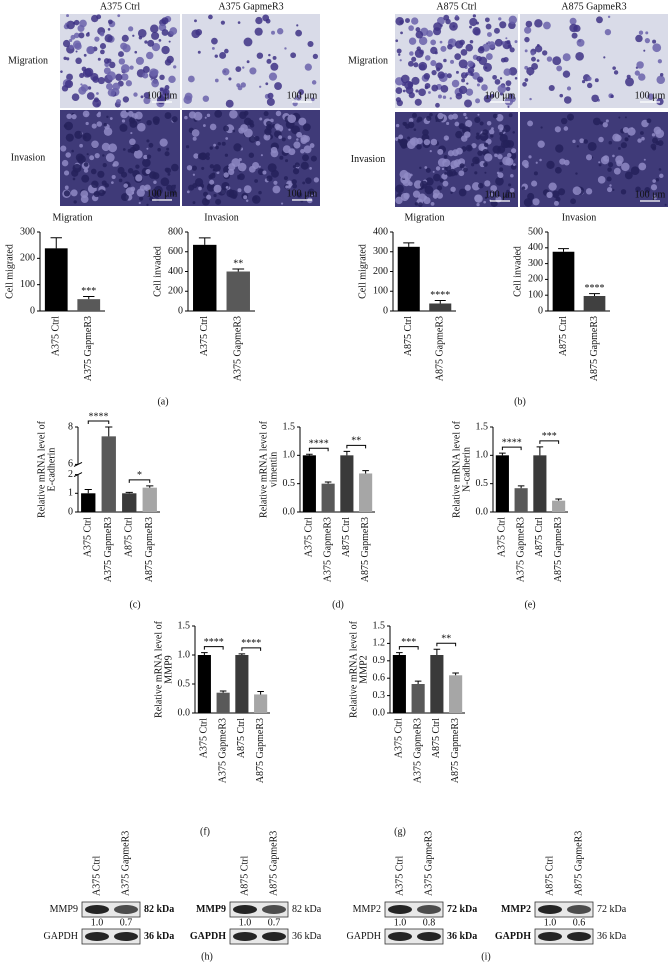 Image resolution: width=668 pixels, height=965 pixels. Describe the element at coordinates (379, 677) in the screenshot. I see `y-tick-label: 0.6` at that location.